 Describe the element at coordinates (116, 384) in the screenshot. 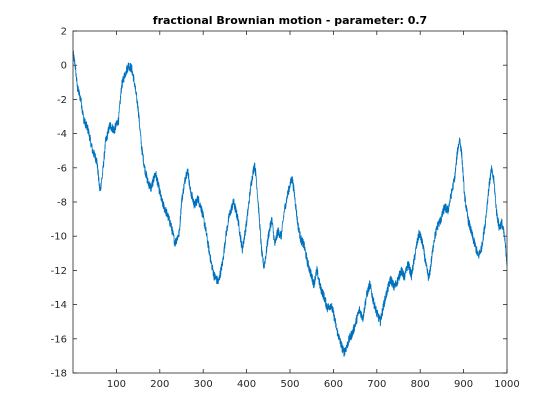

I see `x-tick-label: 100` at that location.